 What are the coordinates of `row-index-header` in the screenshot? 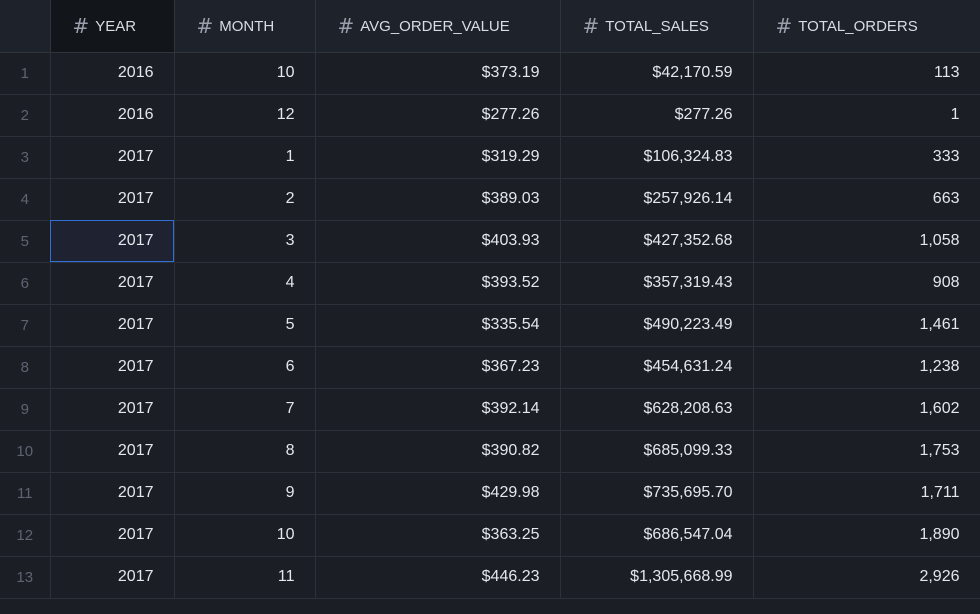 It's located at (25, 26).